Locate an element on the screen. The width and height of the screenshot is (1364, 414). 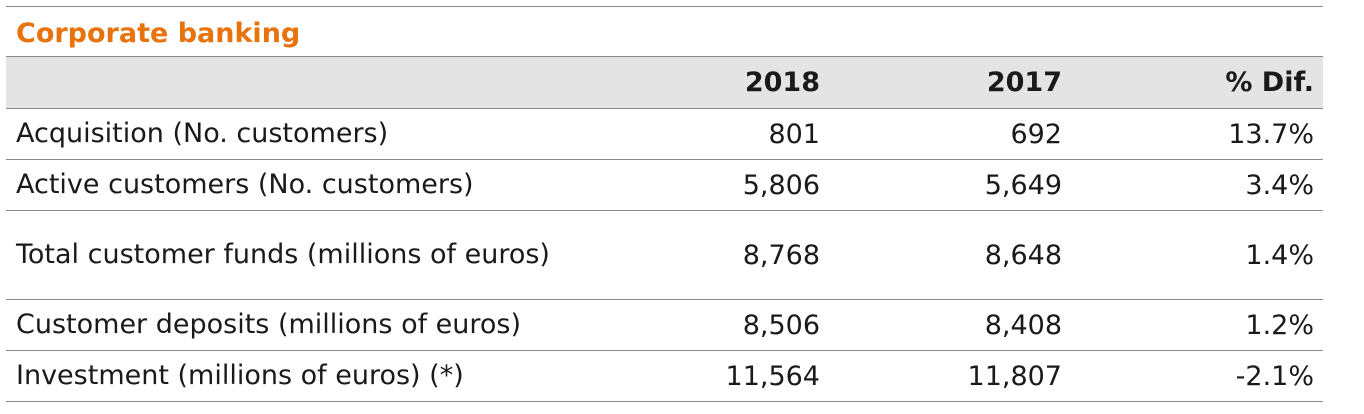
row-label: Acquisition (No. customers) is located at coordinates (202, 133).